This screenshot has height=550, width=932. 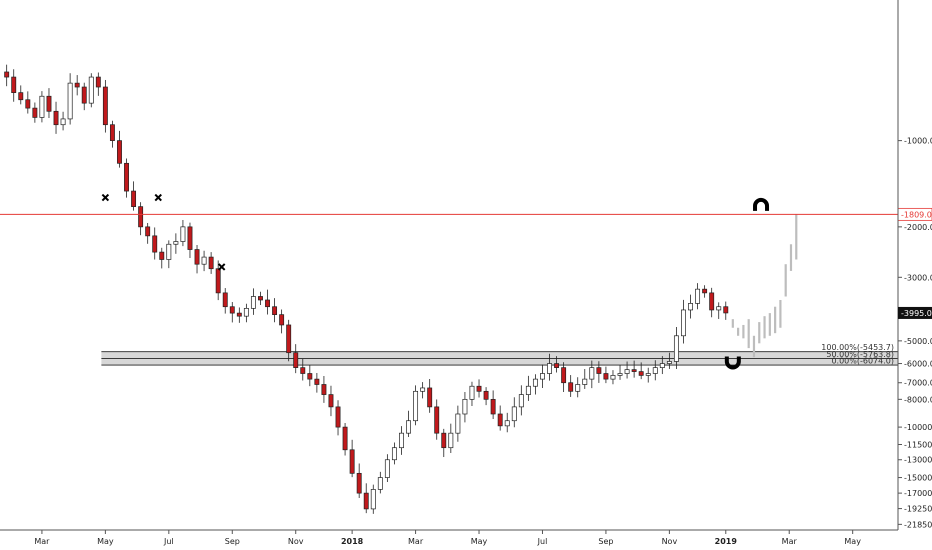 I want to click on magnet-marker-icon, so click(x=761, y=204).